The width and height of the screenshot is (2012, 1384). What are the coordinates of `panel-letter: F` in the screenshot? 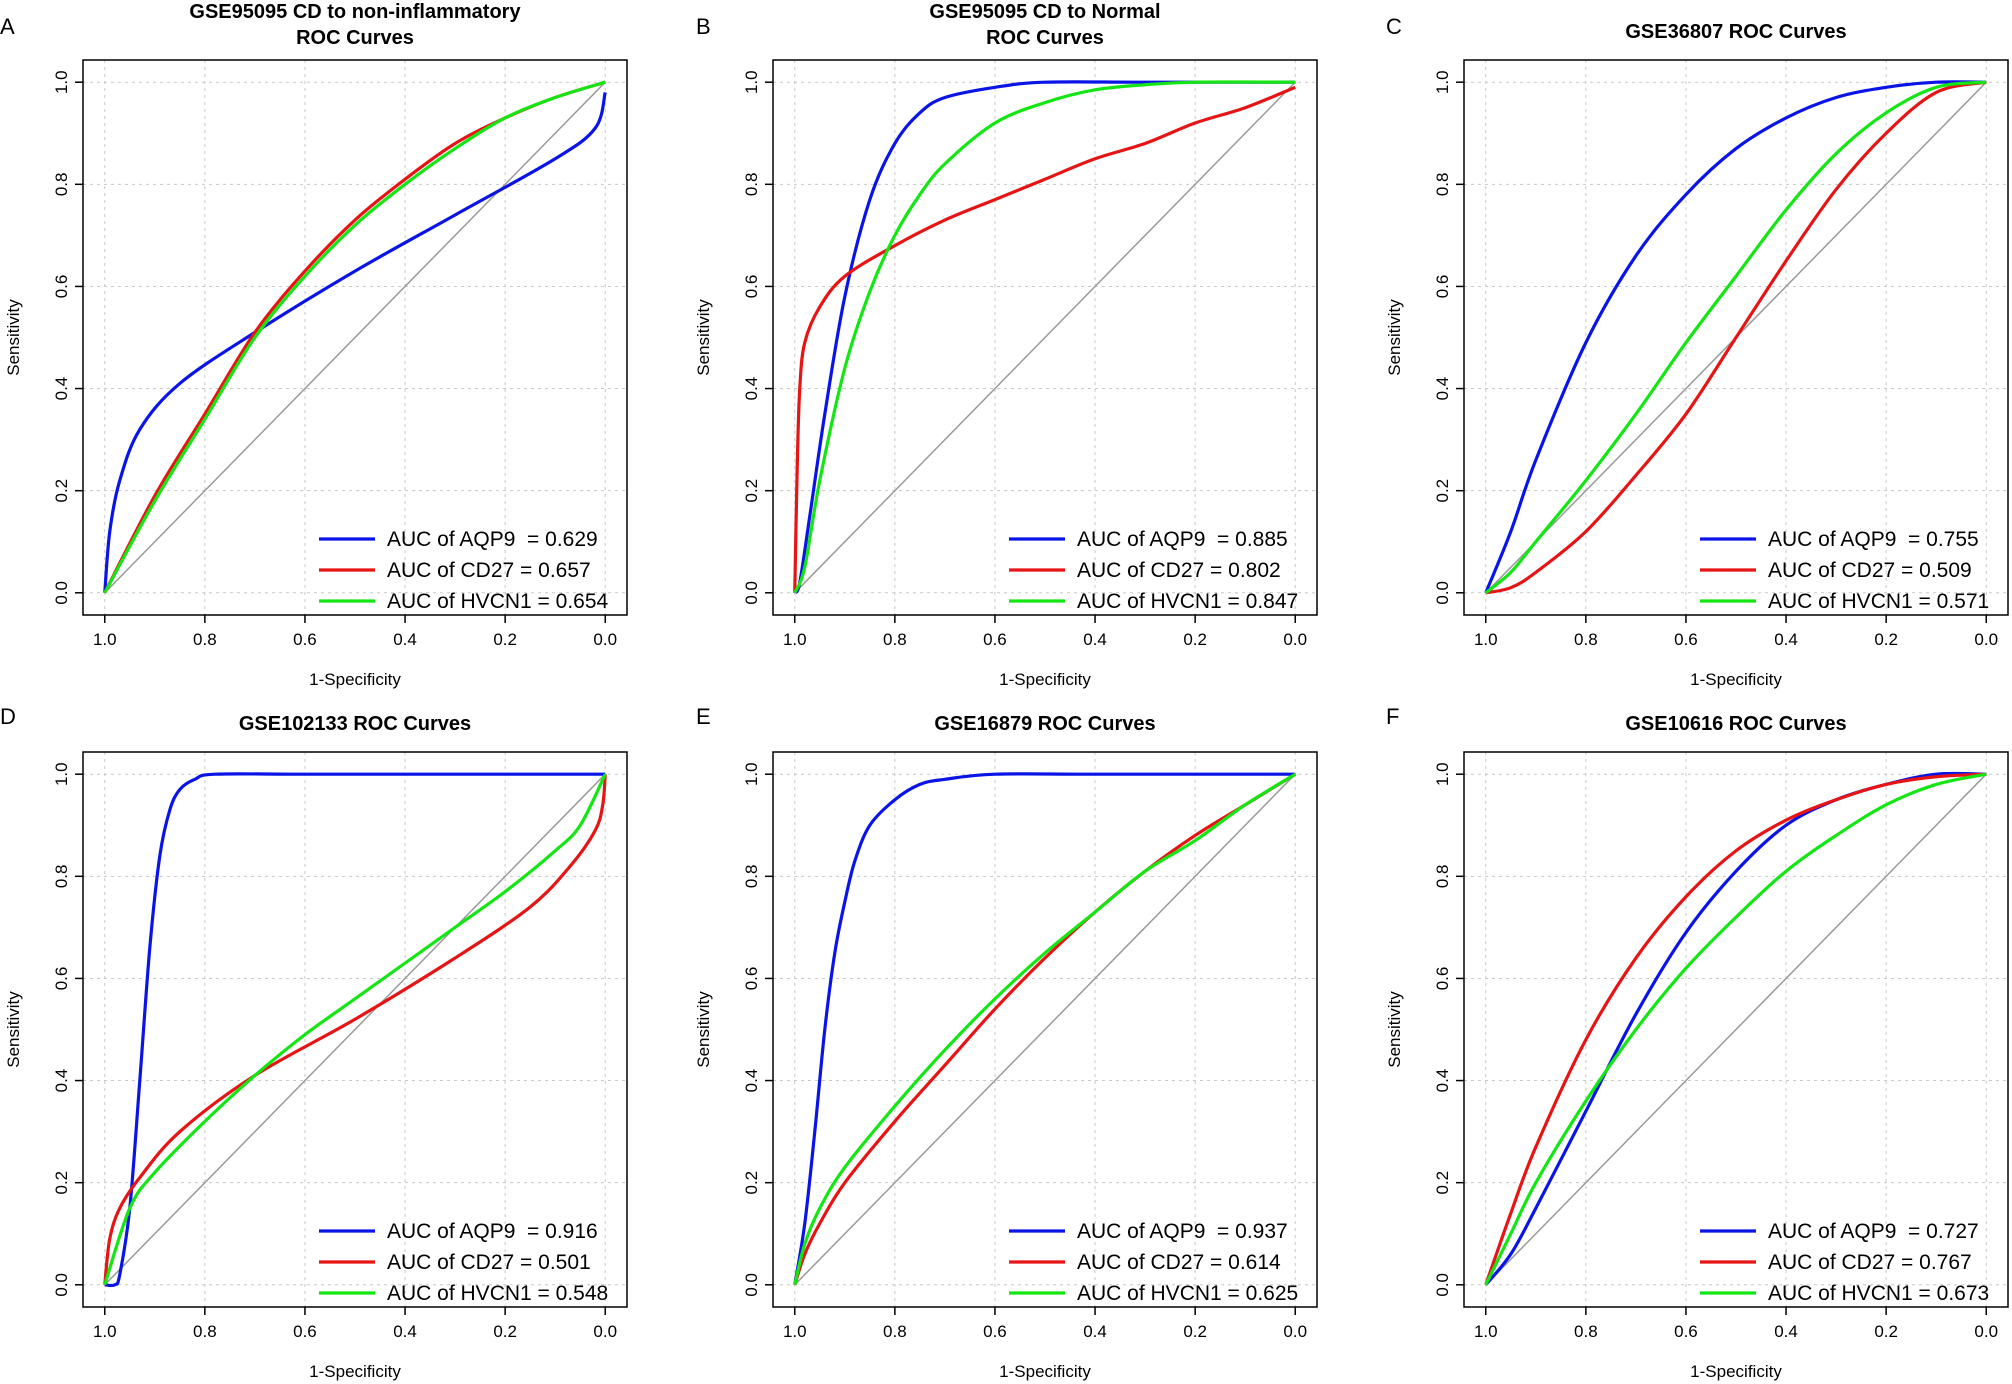 It's located at (1392, 716).